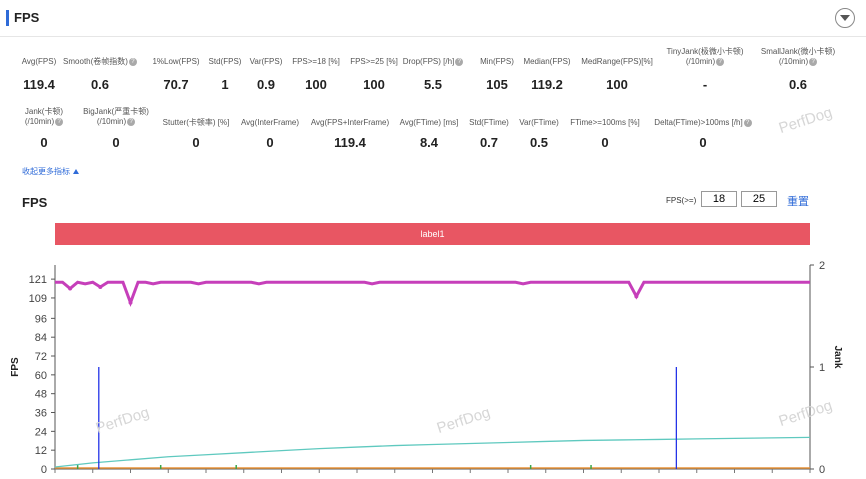 The image size is (866, 479). What do you see at coordinates (52, 128) in the screenshot?
I see `metric-metrics_row2-0: Jank(卡顿) (/10min)? 0` at bounding box center [52, 128].